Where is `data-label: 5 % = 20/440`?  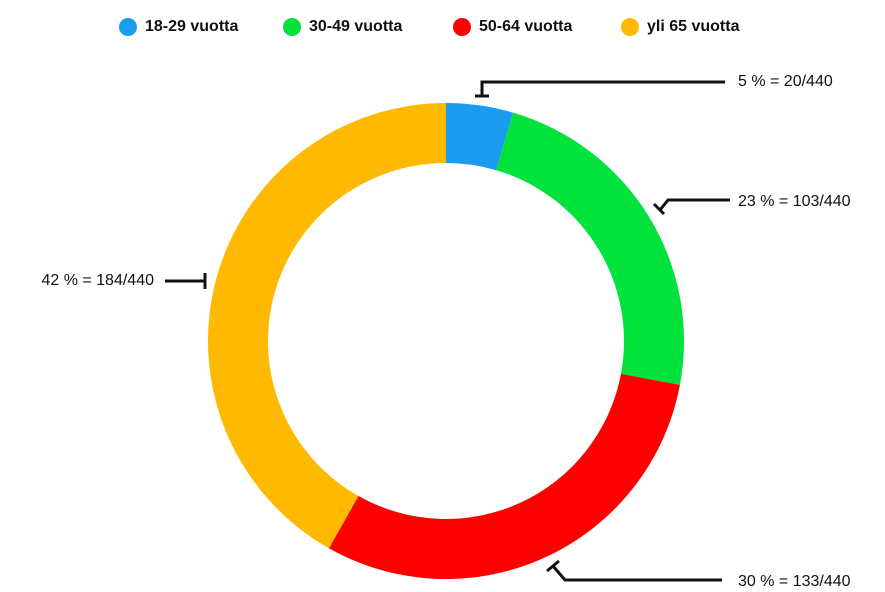 data-label: 5 % = 20/440 is located at coordinates (785, 81).